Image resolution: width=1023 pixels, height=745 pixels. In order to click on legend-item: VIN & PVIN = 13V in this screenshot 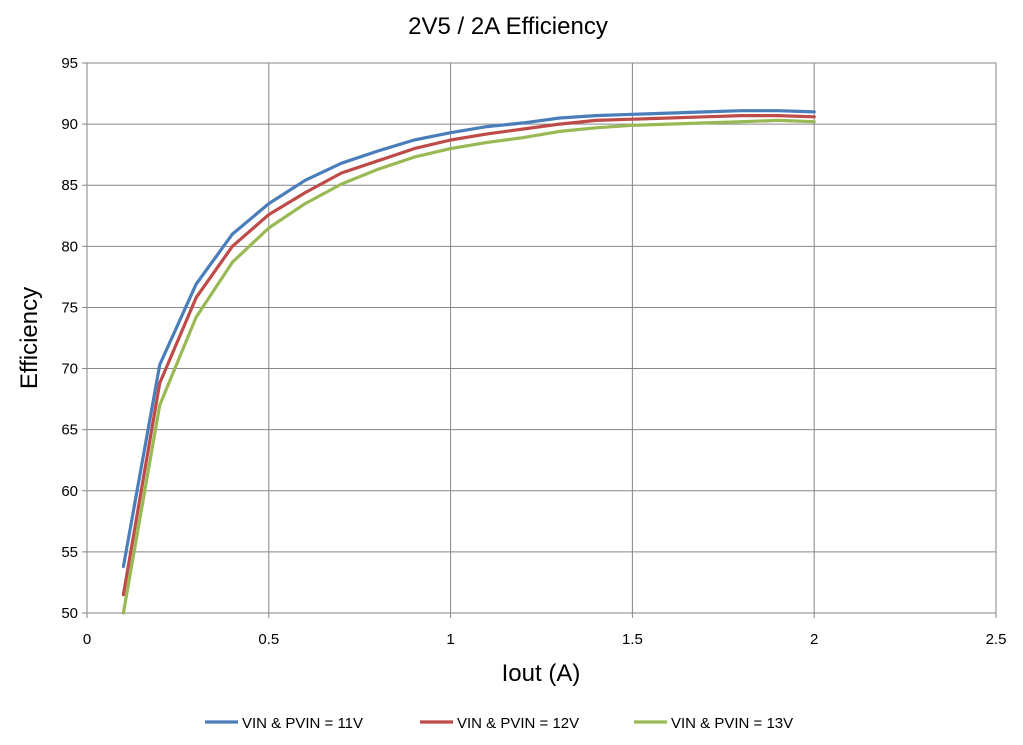, I will do `click(713, 723)`.